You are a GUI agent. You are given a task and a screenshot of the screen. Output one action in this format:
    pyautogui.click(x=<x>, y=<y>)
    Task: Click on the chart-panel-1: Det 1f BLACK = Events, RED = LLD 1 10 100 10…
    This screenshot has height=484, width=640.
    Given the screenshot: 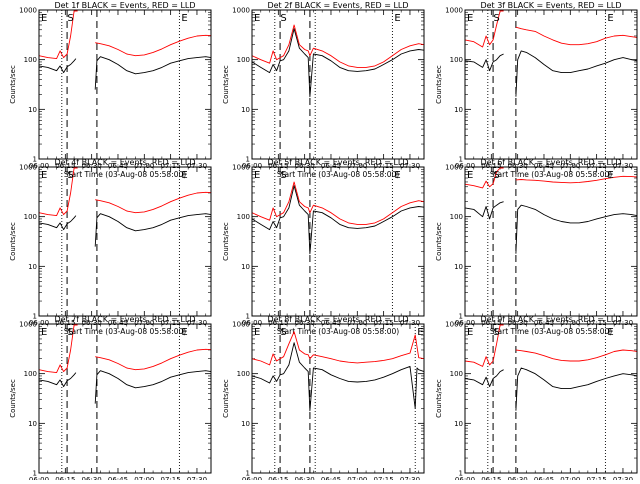 What is the action you would take?
    pyautogui.click(x=110, y=90)
    